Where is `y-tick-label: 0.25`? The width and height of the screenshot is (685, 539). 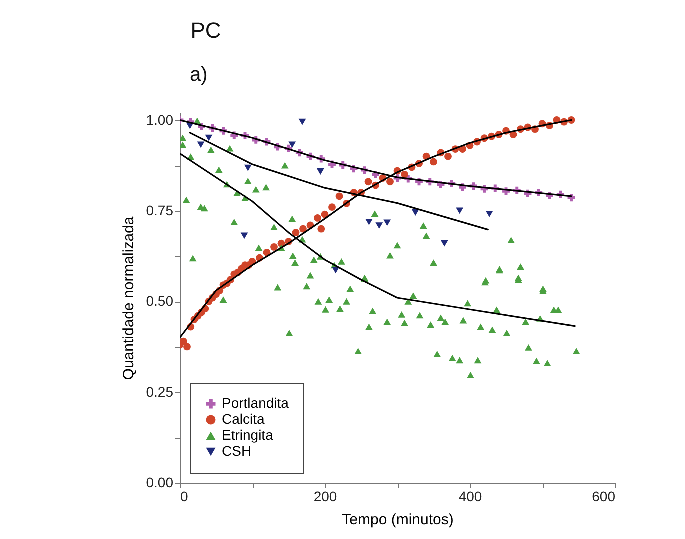 y-tick-label: 0.25 is located at coordinates (160, 392).